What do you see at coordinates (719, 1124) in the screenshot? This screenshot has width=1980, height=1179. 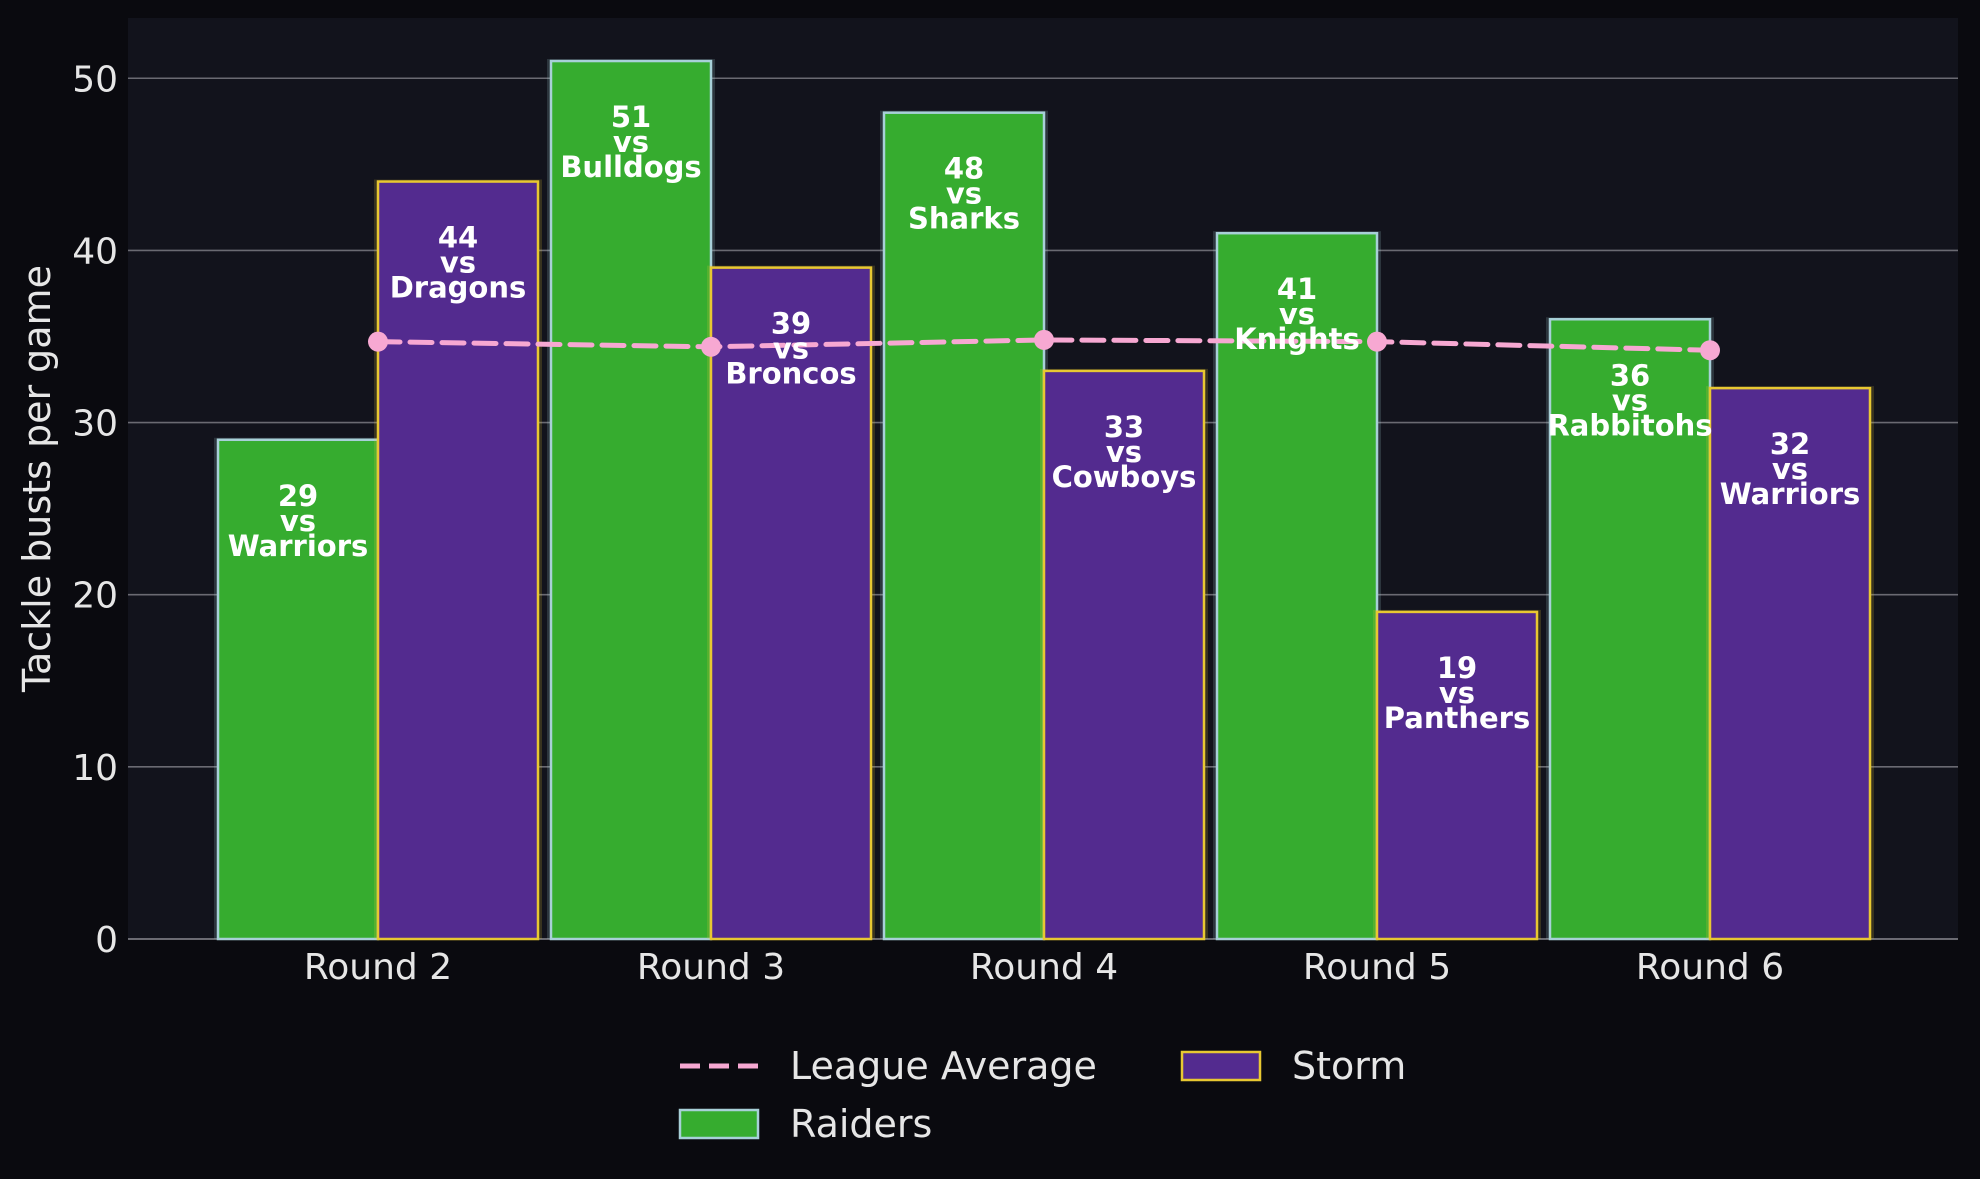 I see `legend-swatch-raiders` at bounding box center [719, 1124].